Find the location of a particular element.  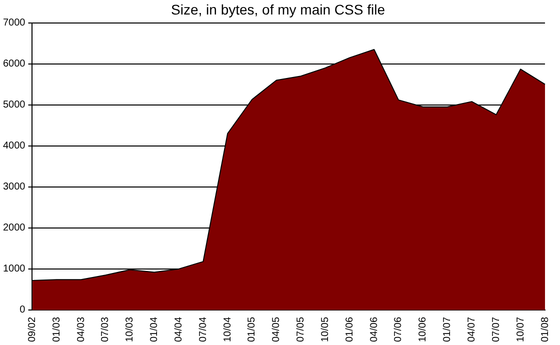

x-tick-label: 10/06 is located at coordinates (423, 329).